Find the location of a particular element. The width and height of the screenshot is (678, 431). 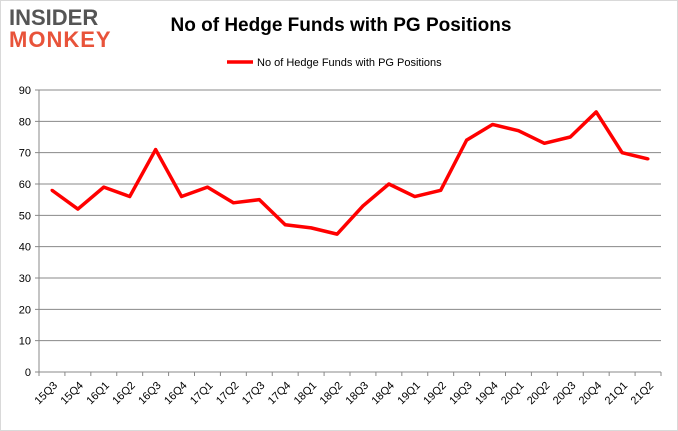

x-tick-label: 16Q2 is located at coordinates (124, 394).